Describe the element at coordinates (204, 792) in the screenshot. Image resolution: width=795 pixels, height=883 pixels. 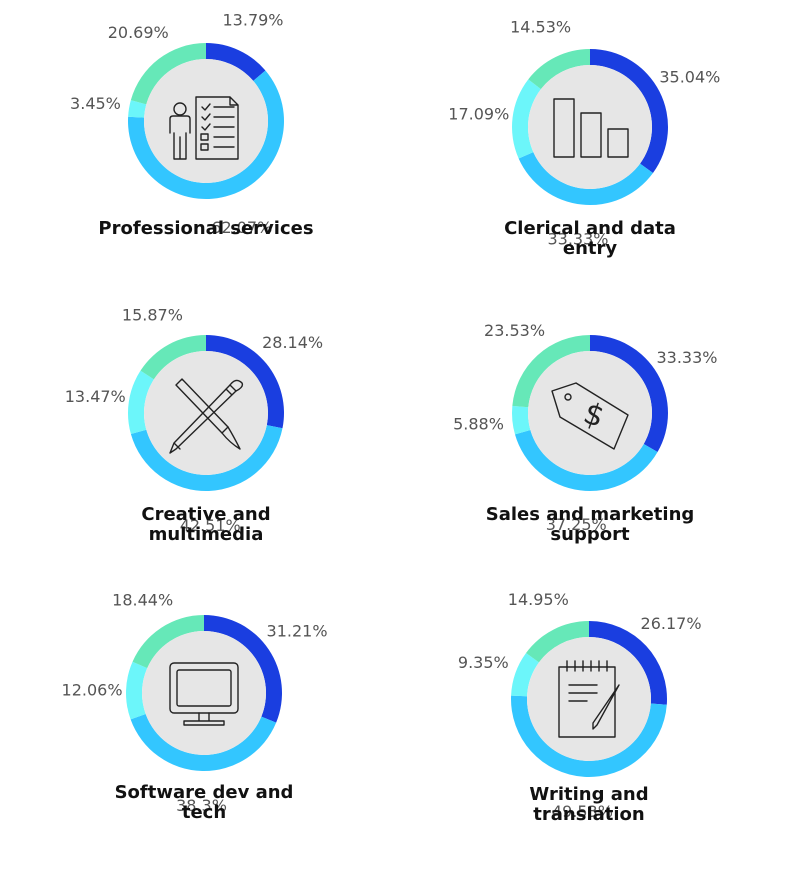
I see `chart-title: Software dev and` at that location.